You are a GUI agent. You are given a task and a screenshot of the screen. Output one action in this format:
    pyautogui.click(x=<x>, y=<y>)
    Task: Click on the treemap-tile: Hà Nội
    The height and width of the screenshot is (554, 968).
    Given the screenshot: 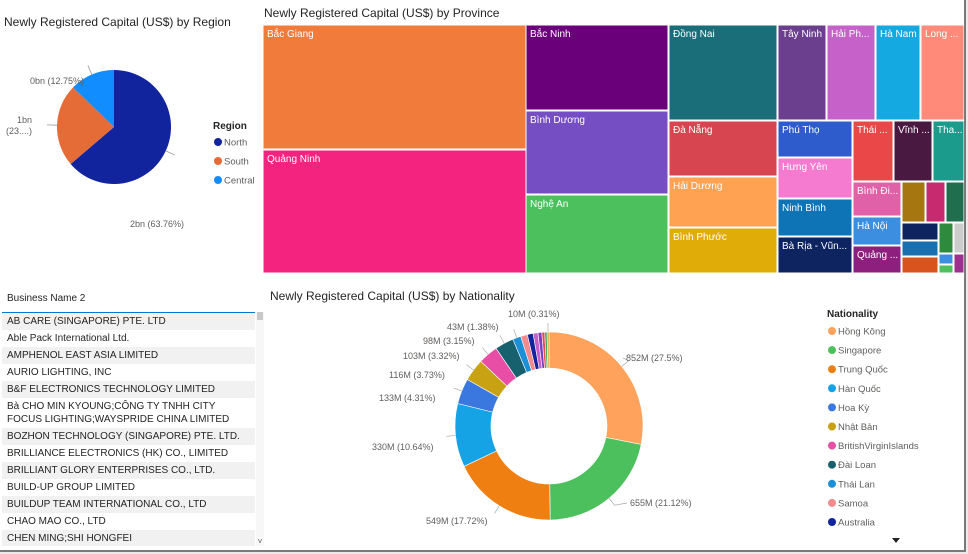 What is the action you would take?
    pyautogui.click(x=877, y=231)
    